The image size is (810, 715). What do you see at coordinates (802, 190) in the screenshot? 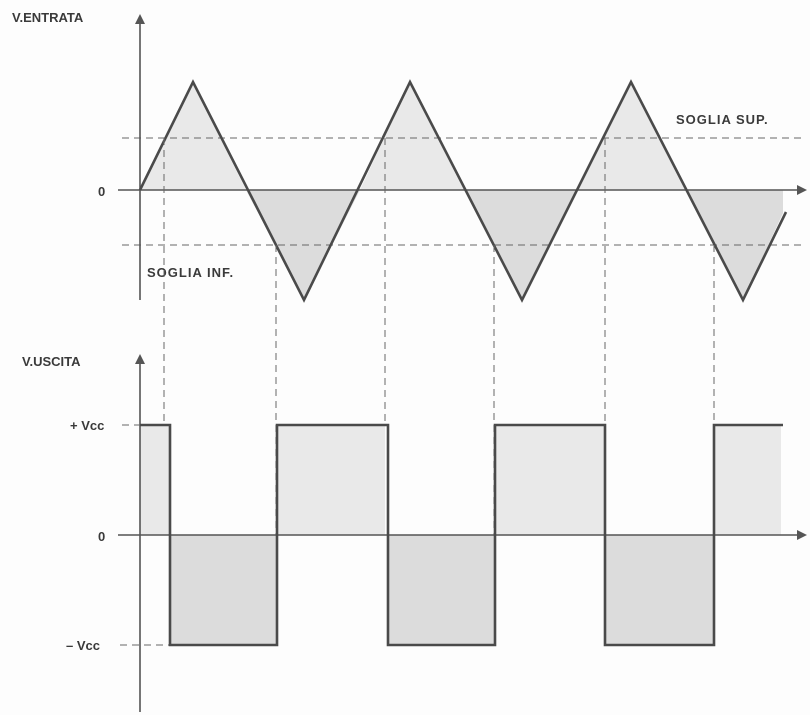
I see `input-x-axis-arrow` at bounding box center [802, 190].